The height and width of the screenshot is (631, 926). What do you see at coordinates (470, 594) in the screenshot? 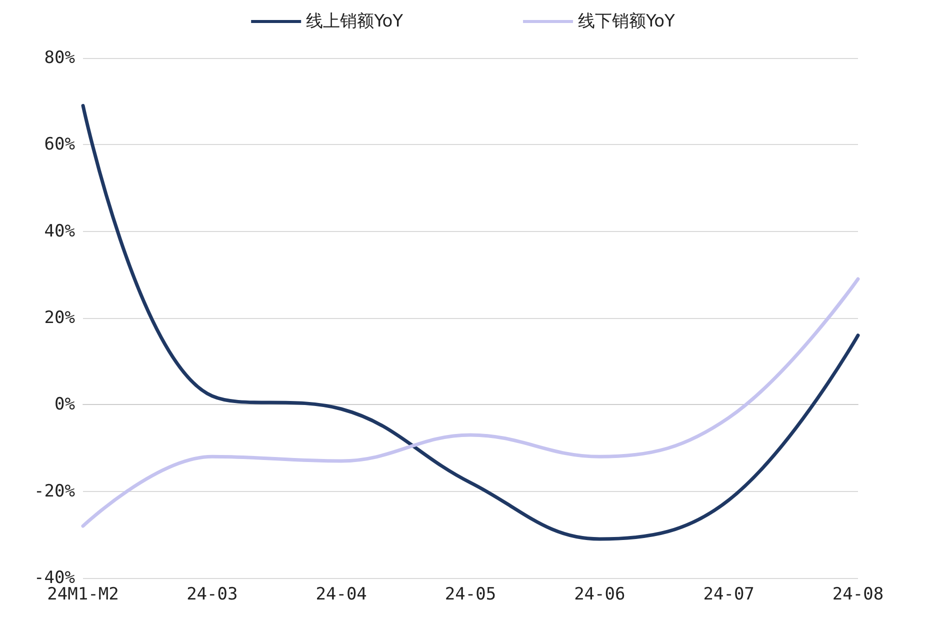
I see `x-tick-label: 24-05` at bounding box center [470, 594].